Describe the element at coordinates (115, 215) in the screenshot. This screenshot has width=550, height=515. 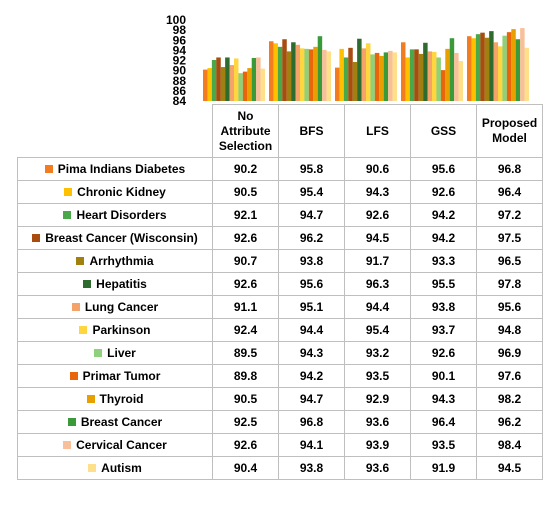
I see `legend-entry: Heart Disorders` at that location.